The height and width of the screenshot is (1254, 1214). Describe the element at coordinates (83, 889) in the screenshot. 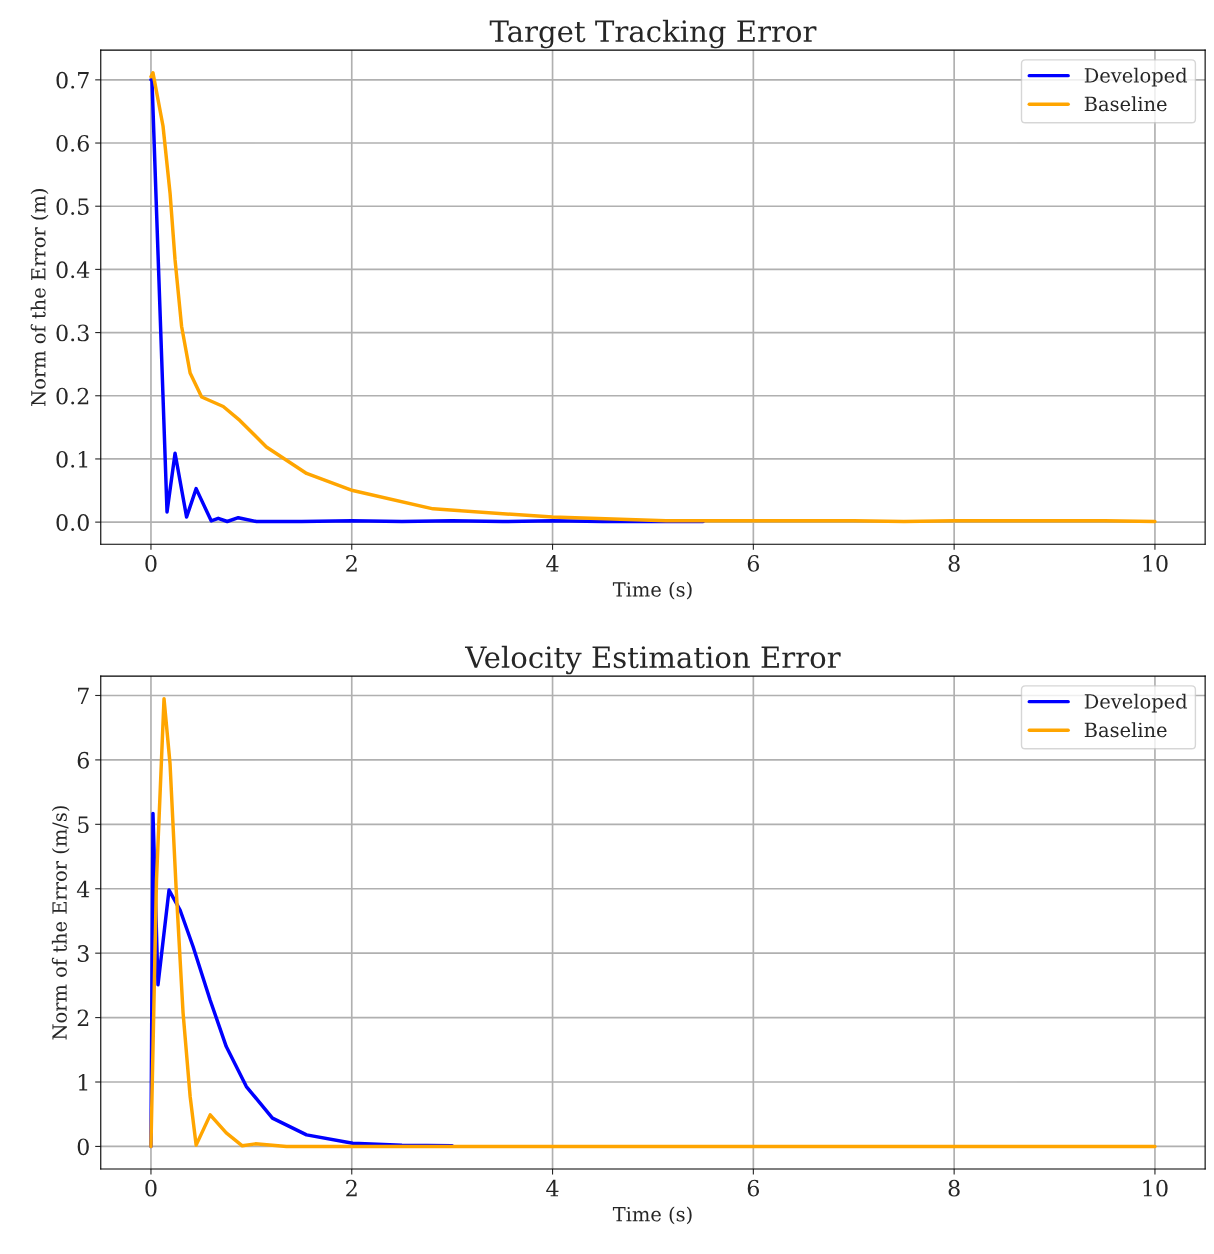

I see `y-tick-label: 4` at that location.